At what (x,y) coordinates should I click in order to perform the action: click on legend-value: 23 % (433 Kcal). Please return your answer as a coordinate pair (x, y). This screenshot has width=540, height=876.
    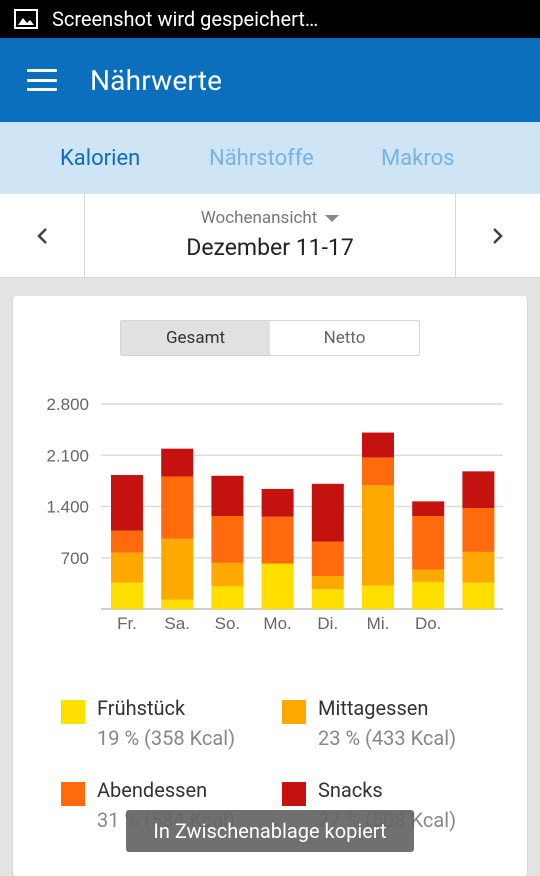
    Looking at the image, I should click on (387, 738).